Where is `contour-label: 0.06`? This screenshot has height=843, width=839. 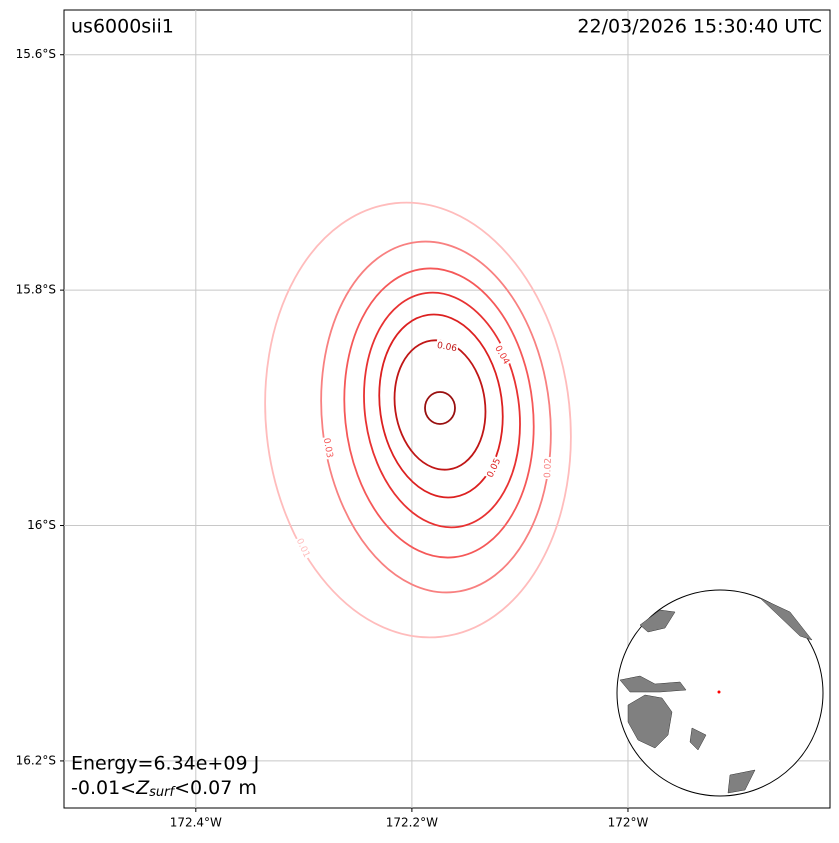 contour-label: 0.06 is located at coordinates (447, 347).